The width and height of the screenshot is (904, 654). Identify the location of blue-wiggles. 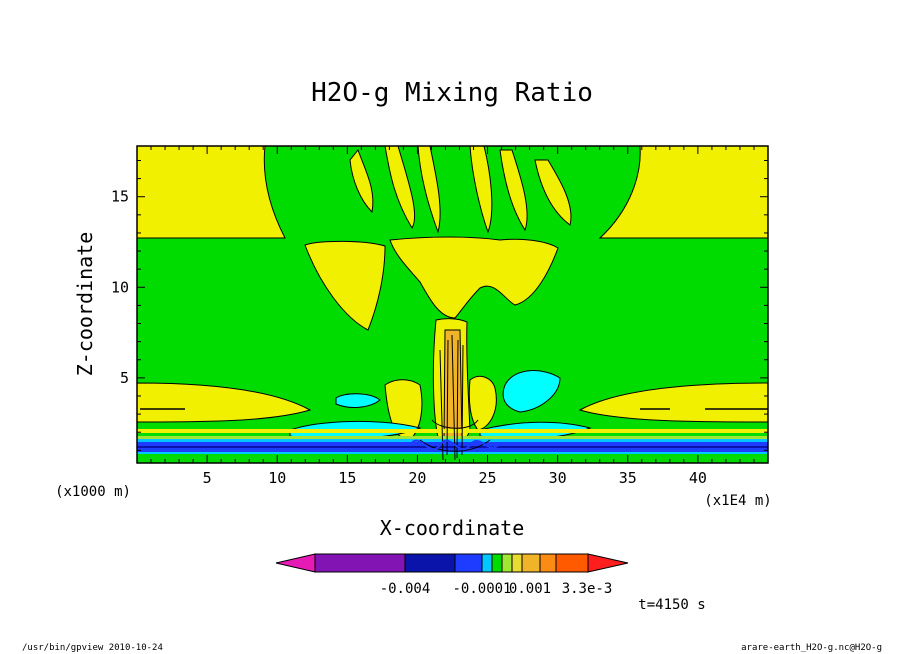
(454, 445).